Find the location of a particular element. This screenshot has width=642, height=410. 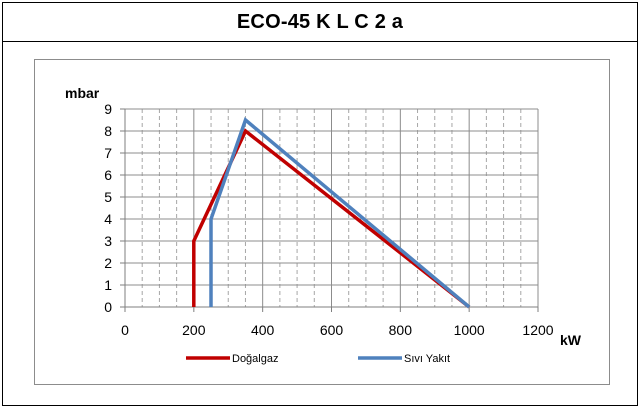

y-tick-label: 4 is located at coordinates (108, 219).